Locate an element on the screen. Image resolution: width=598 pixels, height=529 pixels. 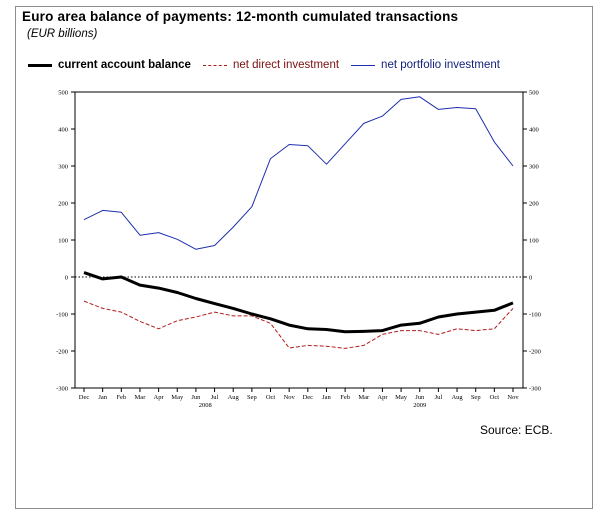
legend-swatch-direct is located at coordinates (214, 65).